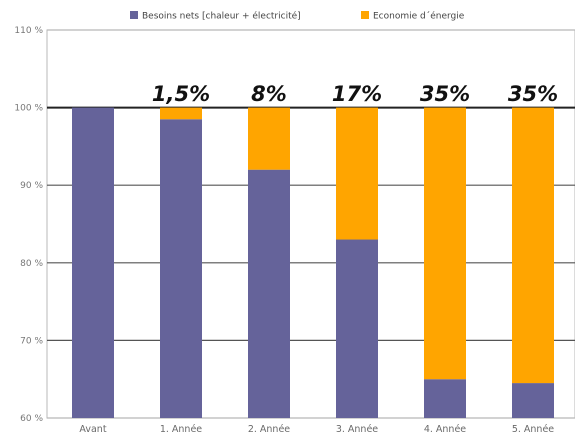 This screenshot has height=438, width=575. Describe the element at coordinates (357, 94) in the screenshot. I see `savings-percent-label: 17%` at that location.